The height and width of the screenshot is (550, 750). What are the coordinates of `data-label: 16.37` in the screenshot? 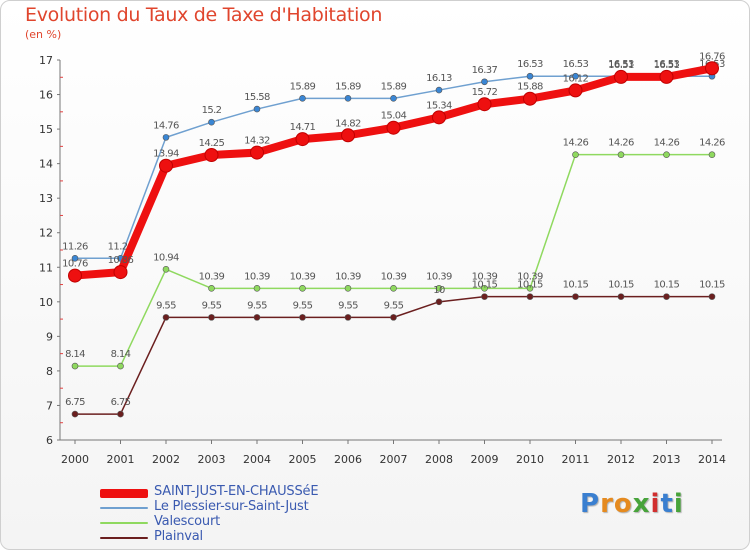 It's located at (485, 70).